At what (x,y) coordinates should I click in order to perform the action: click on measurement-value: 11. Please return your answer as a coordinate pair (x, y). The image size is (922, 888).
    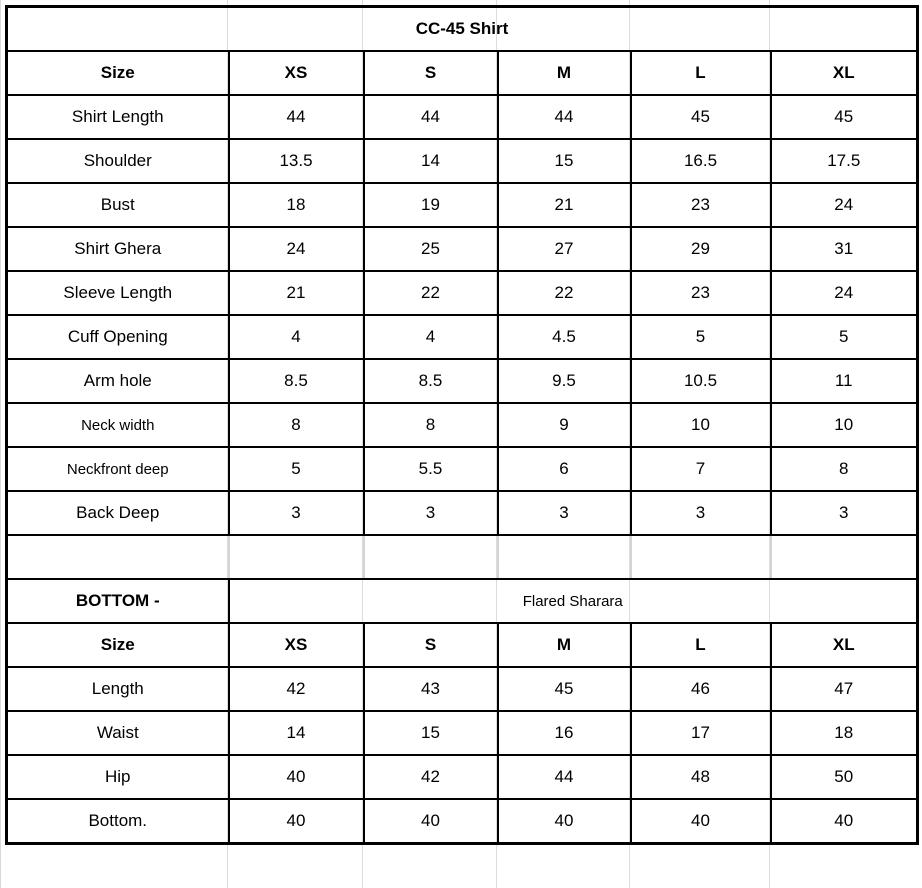
    Looking at the image, I should click on (844, 381).